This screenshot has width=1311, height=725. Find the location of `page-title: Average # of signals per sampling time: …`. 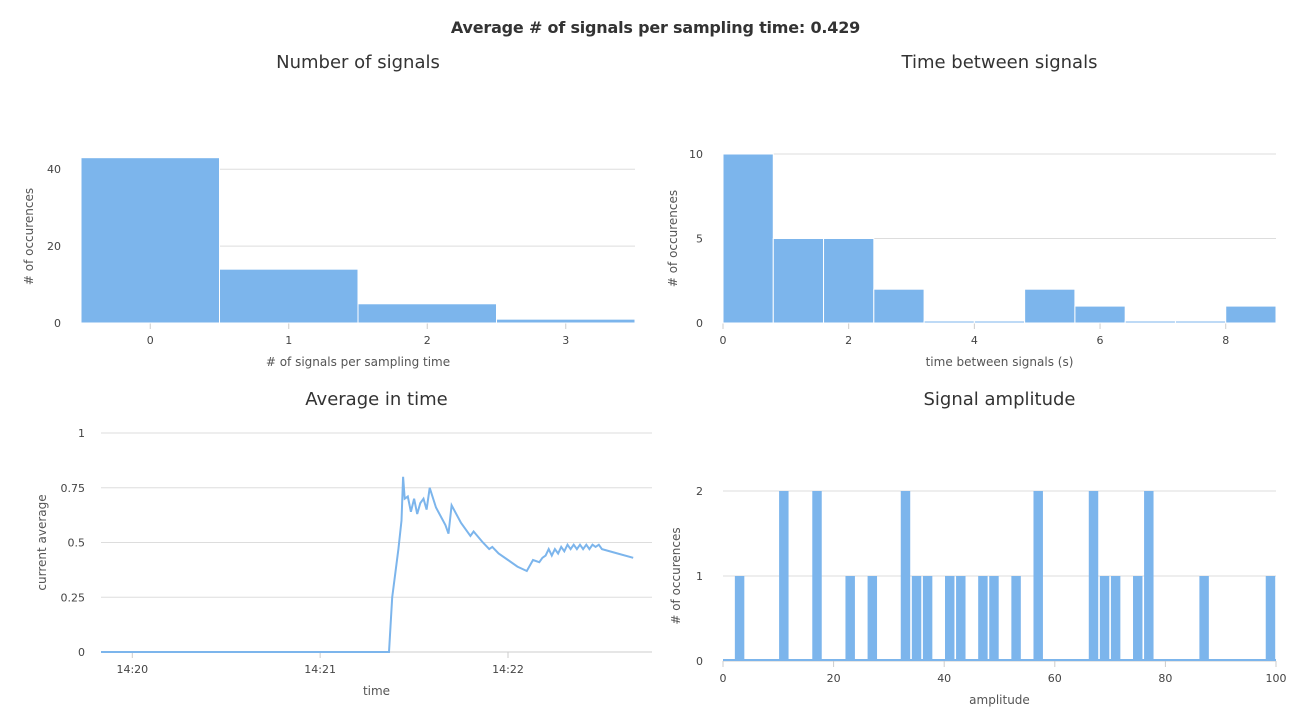

page-title: Average # of signals per sampling time: … is located at coordinates (655, 27).